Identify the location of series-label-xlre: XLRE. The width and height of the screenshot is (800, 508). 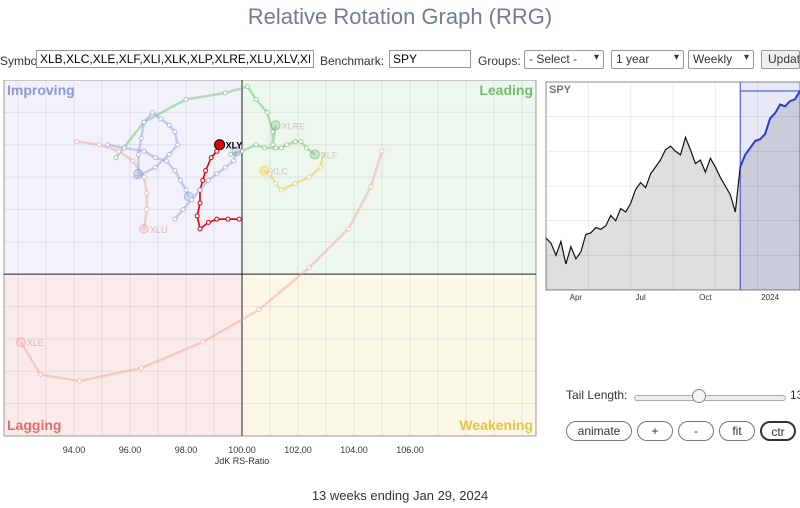
(294, 126).